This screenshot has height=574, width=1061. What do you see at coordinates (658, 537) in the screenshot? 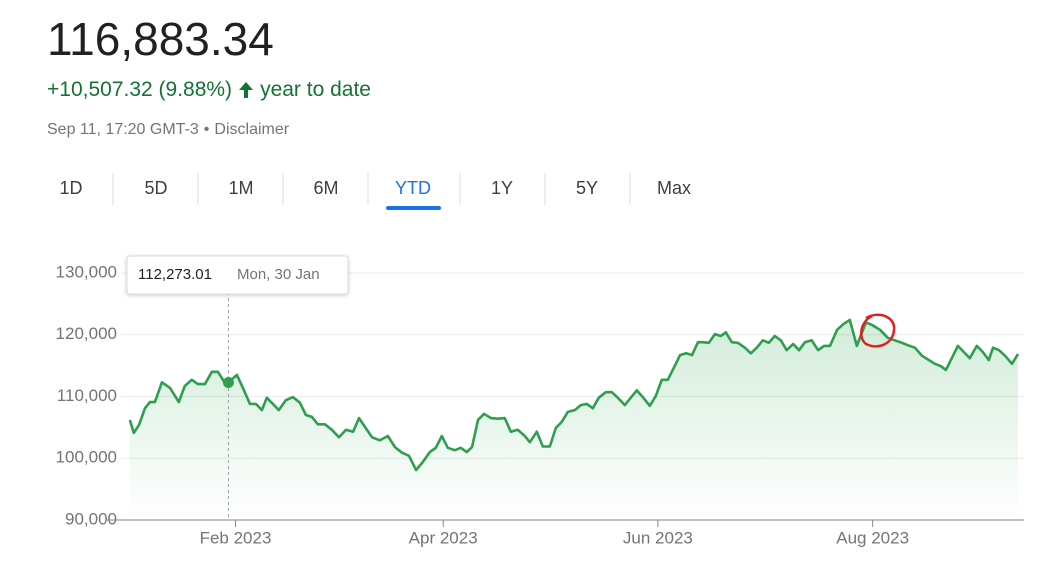
I see `x-tick-label: Jun 2023` at bounding box center [658, 537].